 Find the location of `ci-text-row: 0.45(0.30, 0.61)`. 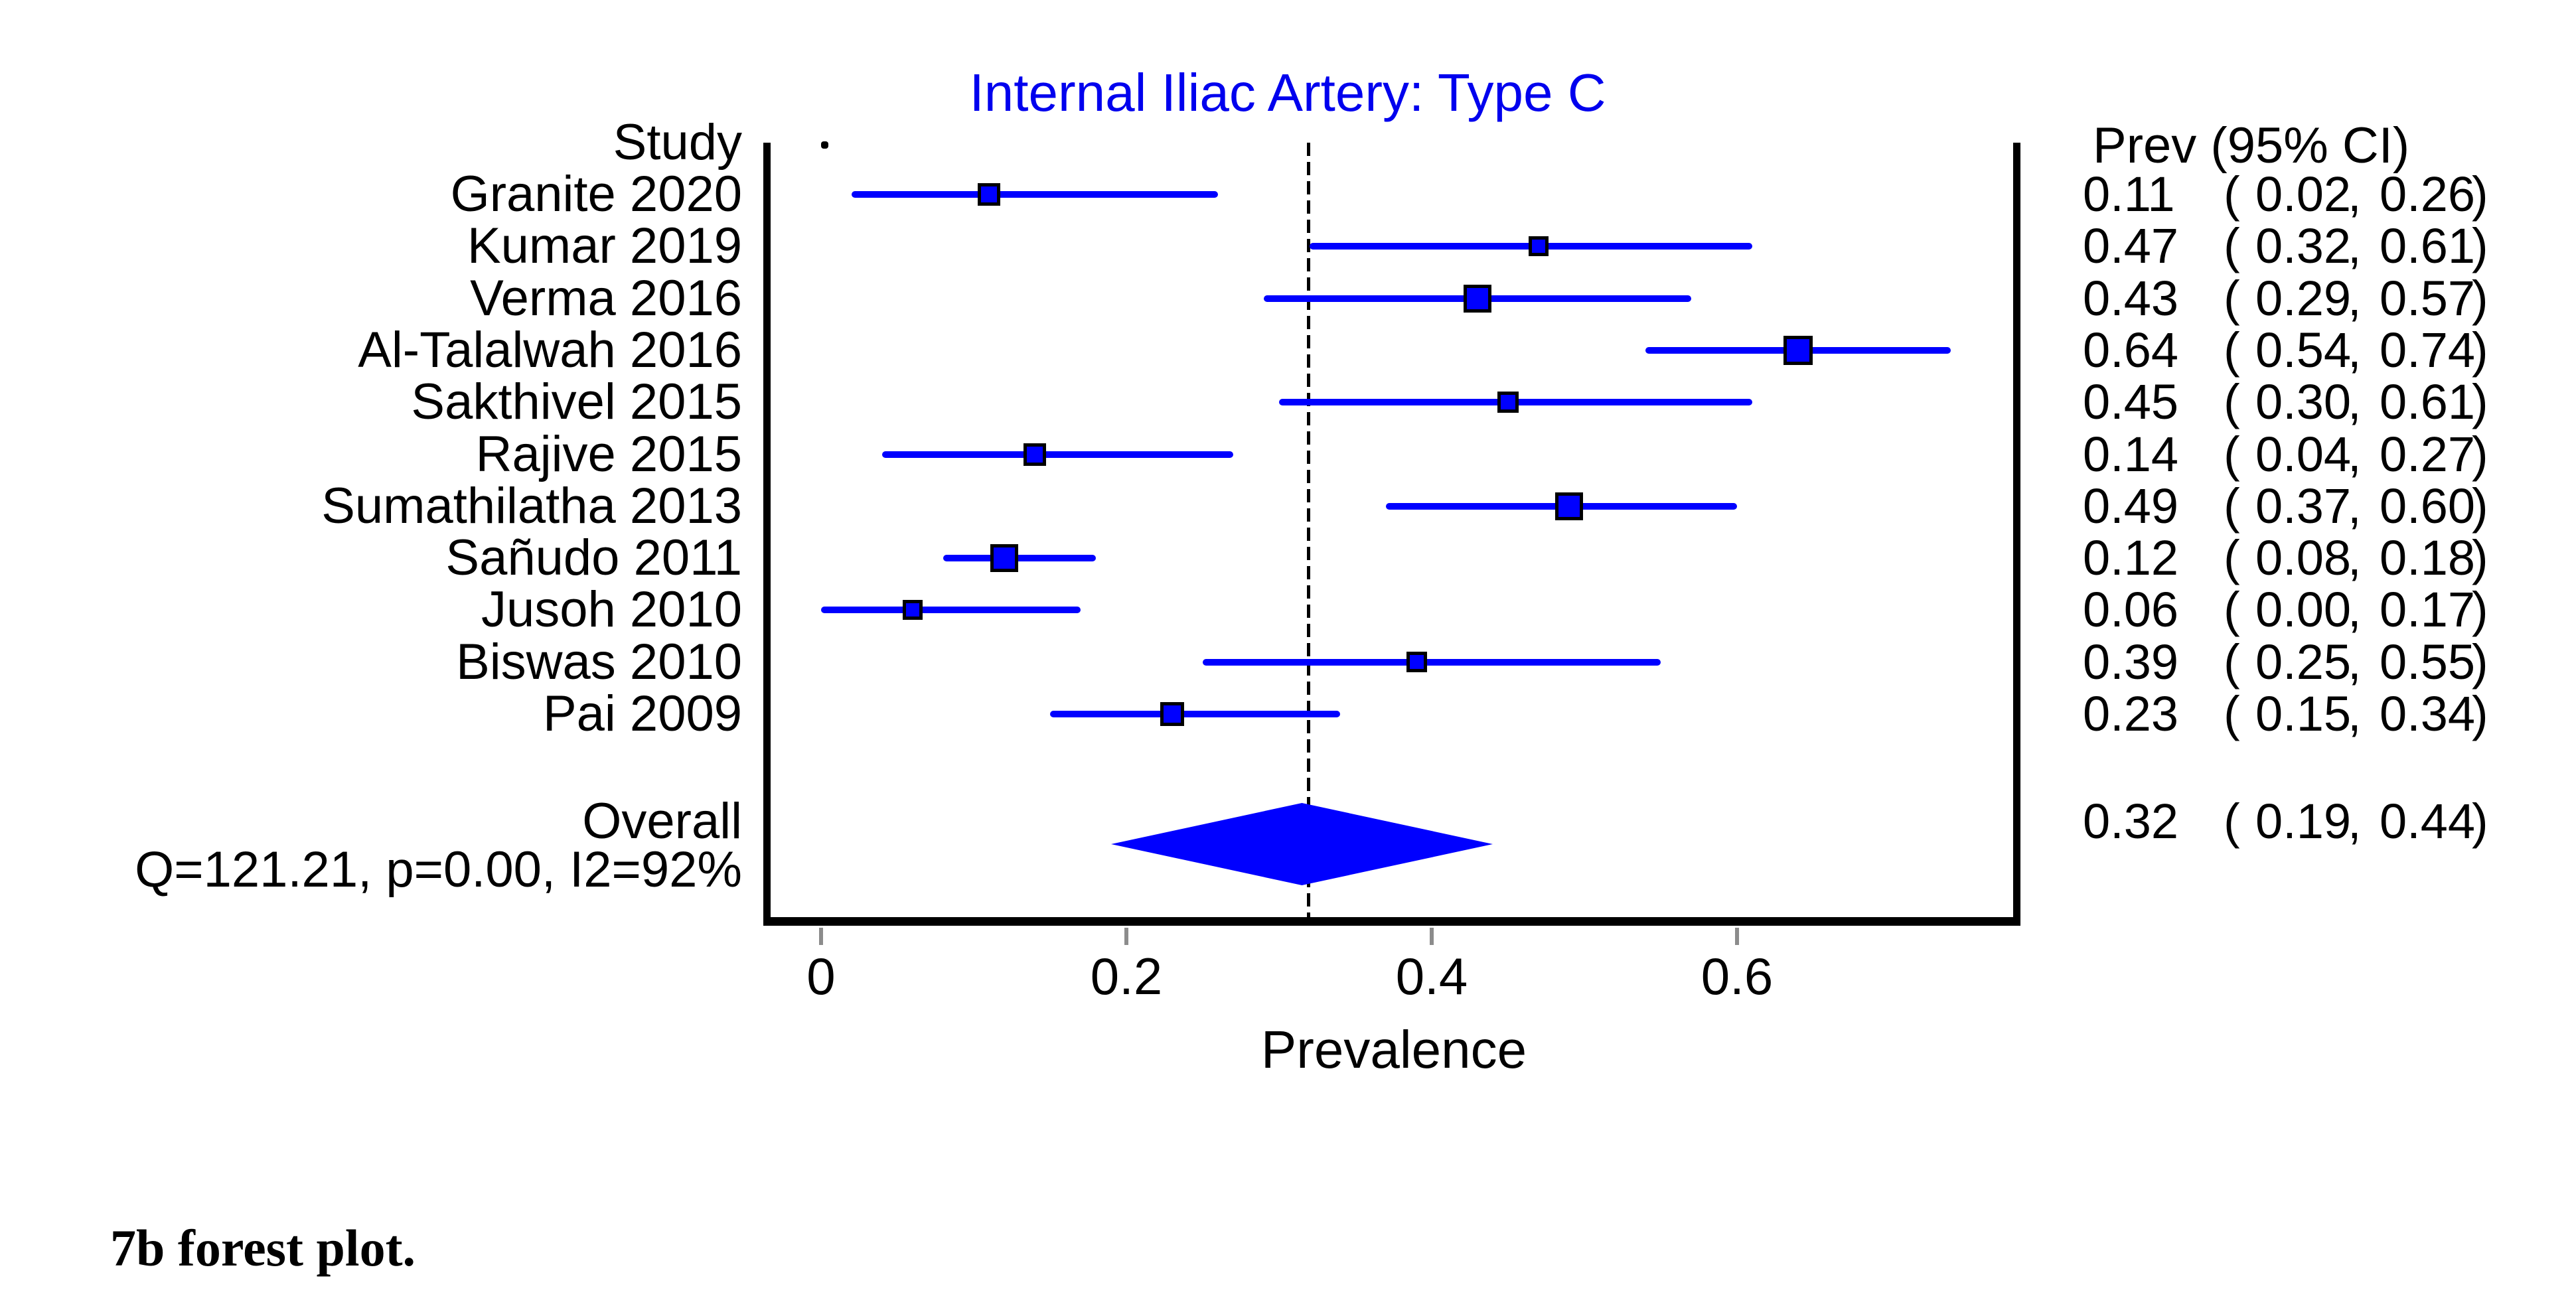

ci-text-row: 0.45(0.30, 0.61) is located at coordinates (2285, 402).